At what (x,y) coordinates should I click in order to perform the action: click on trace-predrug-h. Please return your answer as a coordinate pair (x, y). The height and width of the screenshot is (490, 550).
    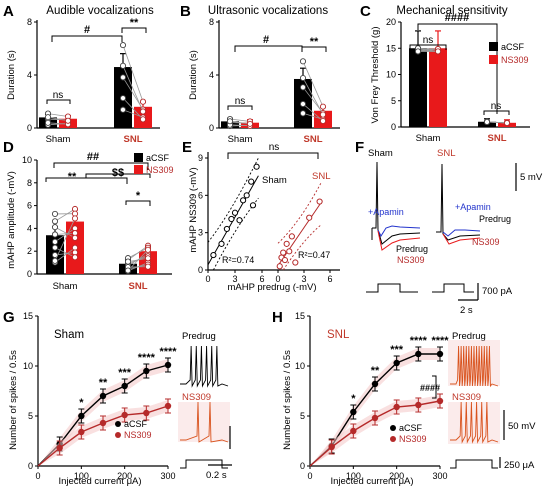
    Looking at the image, I should click on (474, 366).